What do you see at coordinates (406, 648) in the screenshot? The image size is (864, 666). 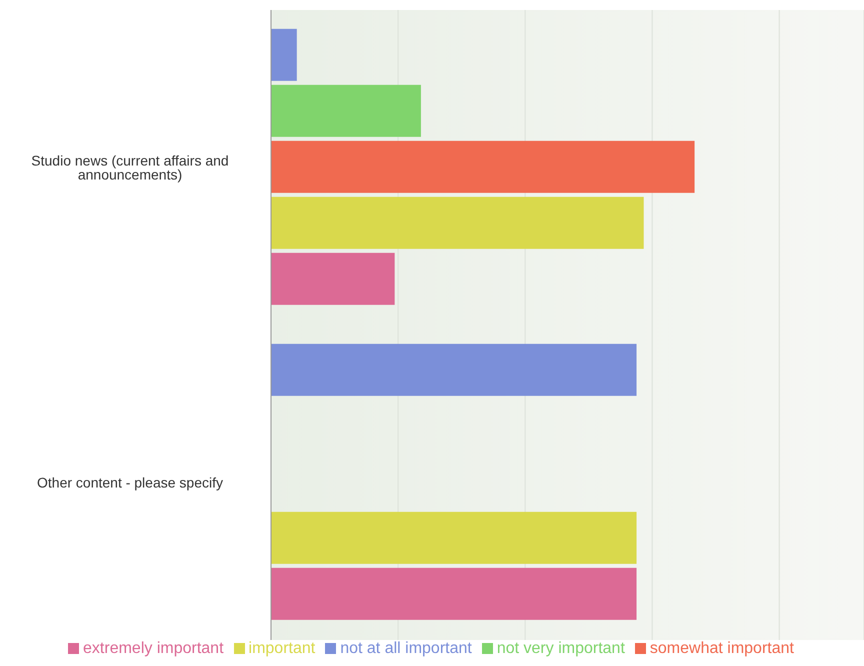 I see `legend-label: not at all important` at bounding box center [406, 648].